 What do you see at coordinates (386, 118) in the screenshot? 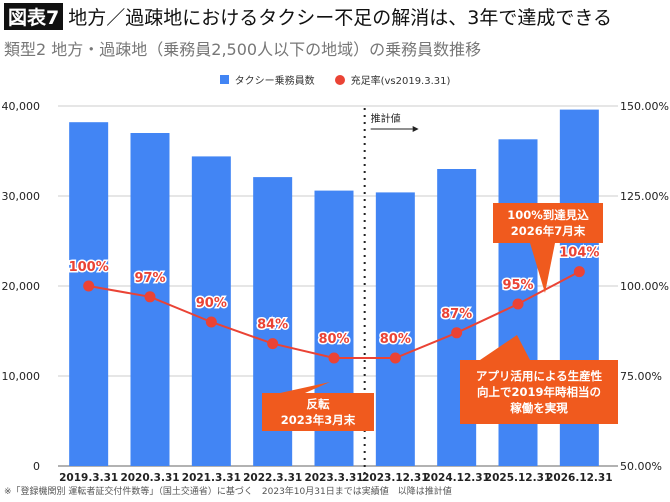
I see `estimate-label: 推計値` at bounding box center [386, 118].